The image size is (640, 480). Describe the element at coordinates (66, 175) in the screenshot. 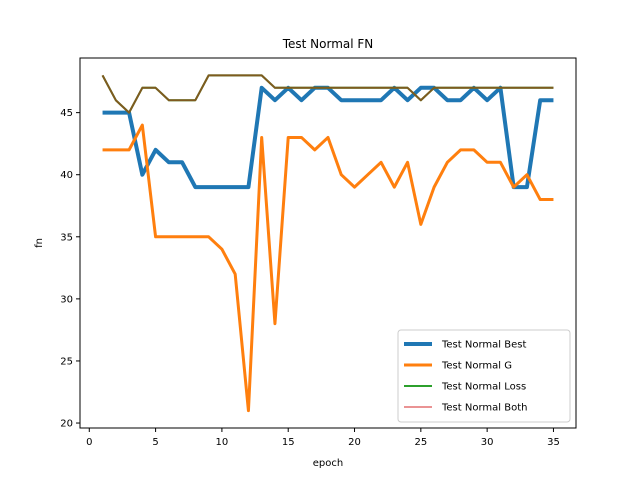

I see `y-tick-label: 40` at that location.